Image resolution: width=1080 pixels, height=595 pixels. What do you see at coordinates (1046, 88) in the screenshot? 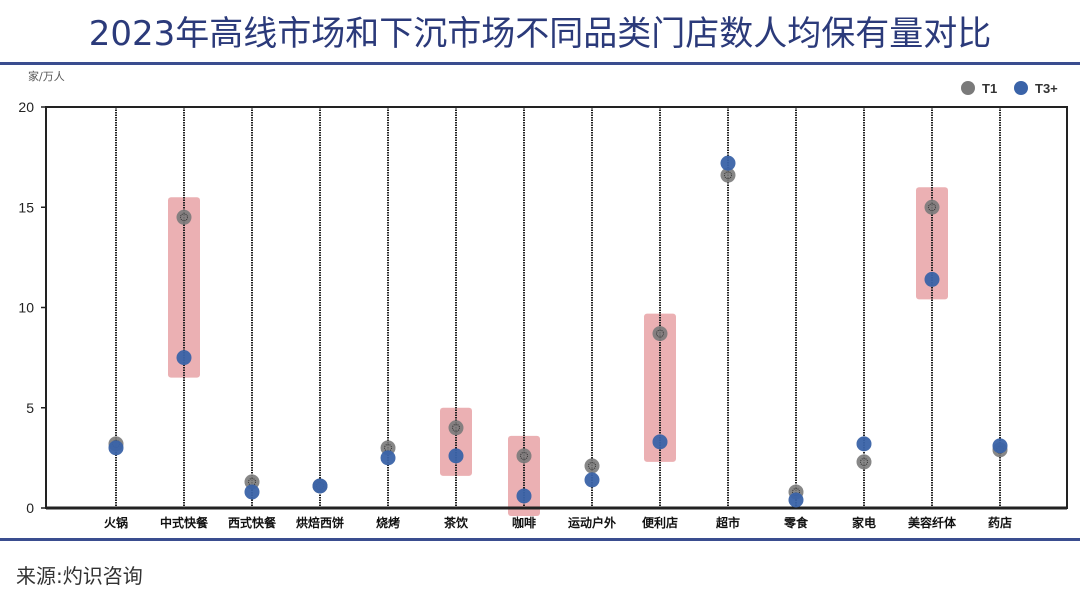
I see `legend-t3-label: T3+` at bounding box center [1046, 88].